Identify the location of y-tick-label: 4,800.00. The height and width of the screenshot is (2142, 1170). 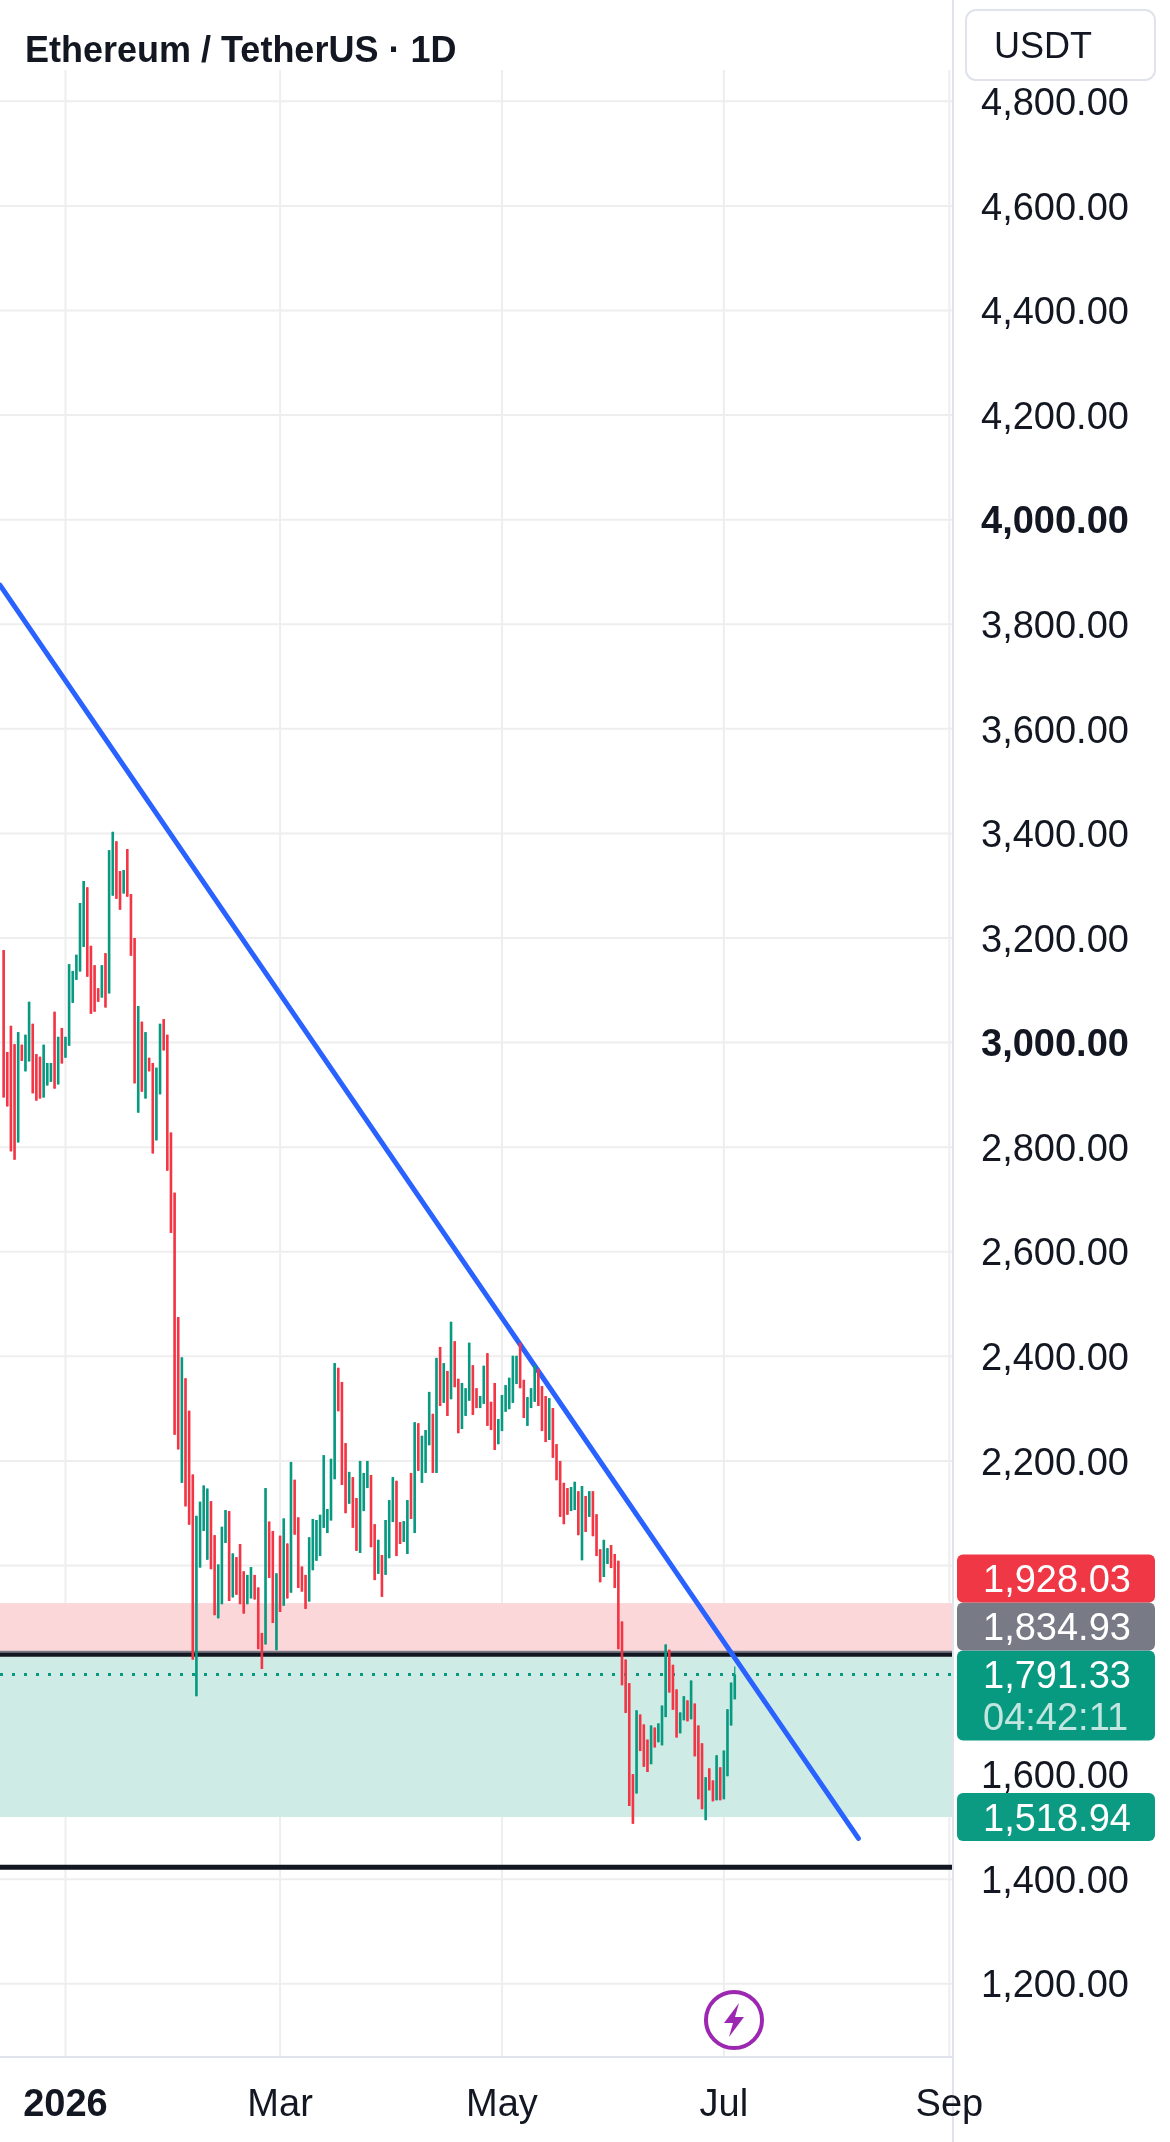
(1055, 102).